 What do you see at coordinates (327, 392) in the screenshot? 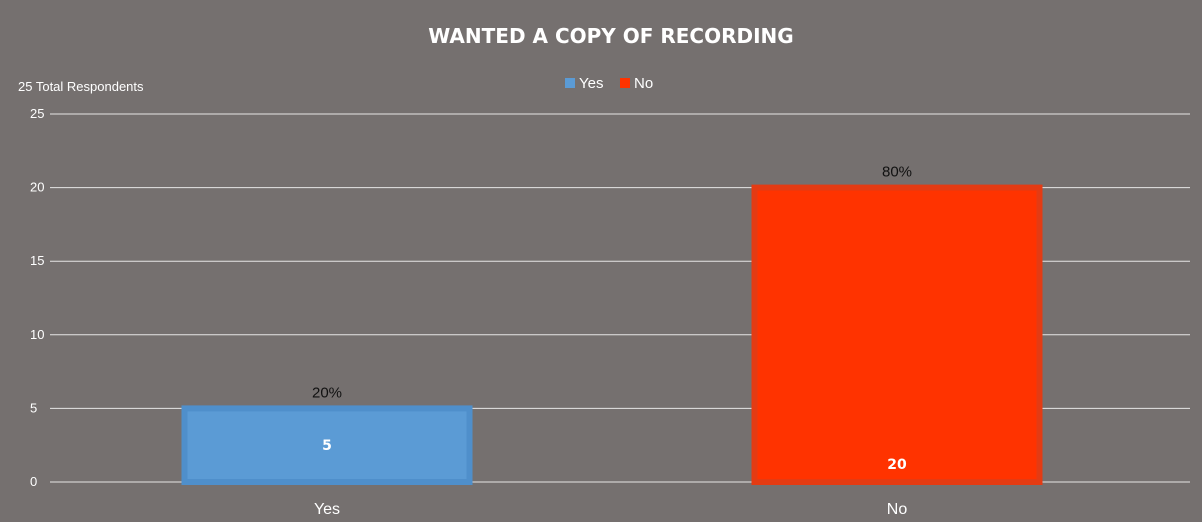
I see `percent-label-yes: 20%` at bounding box center [327, 392].